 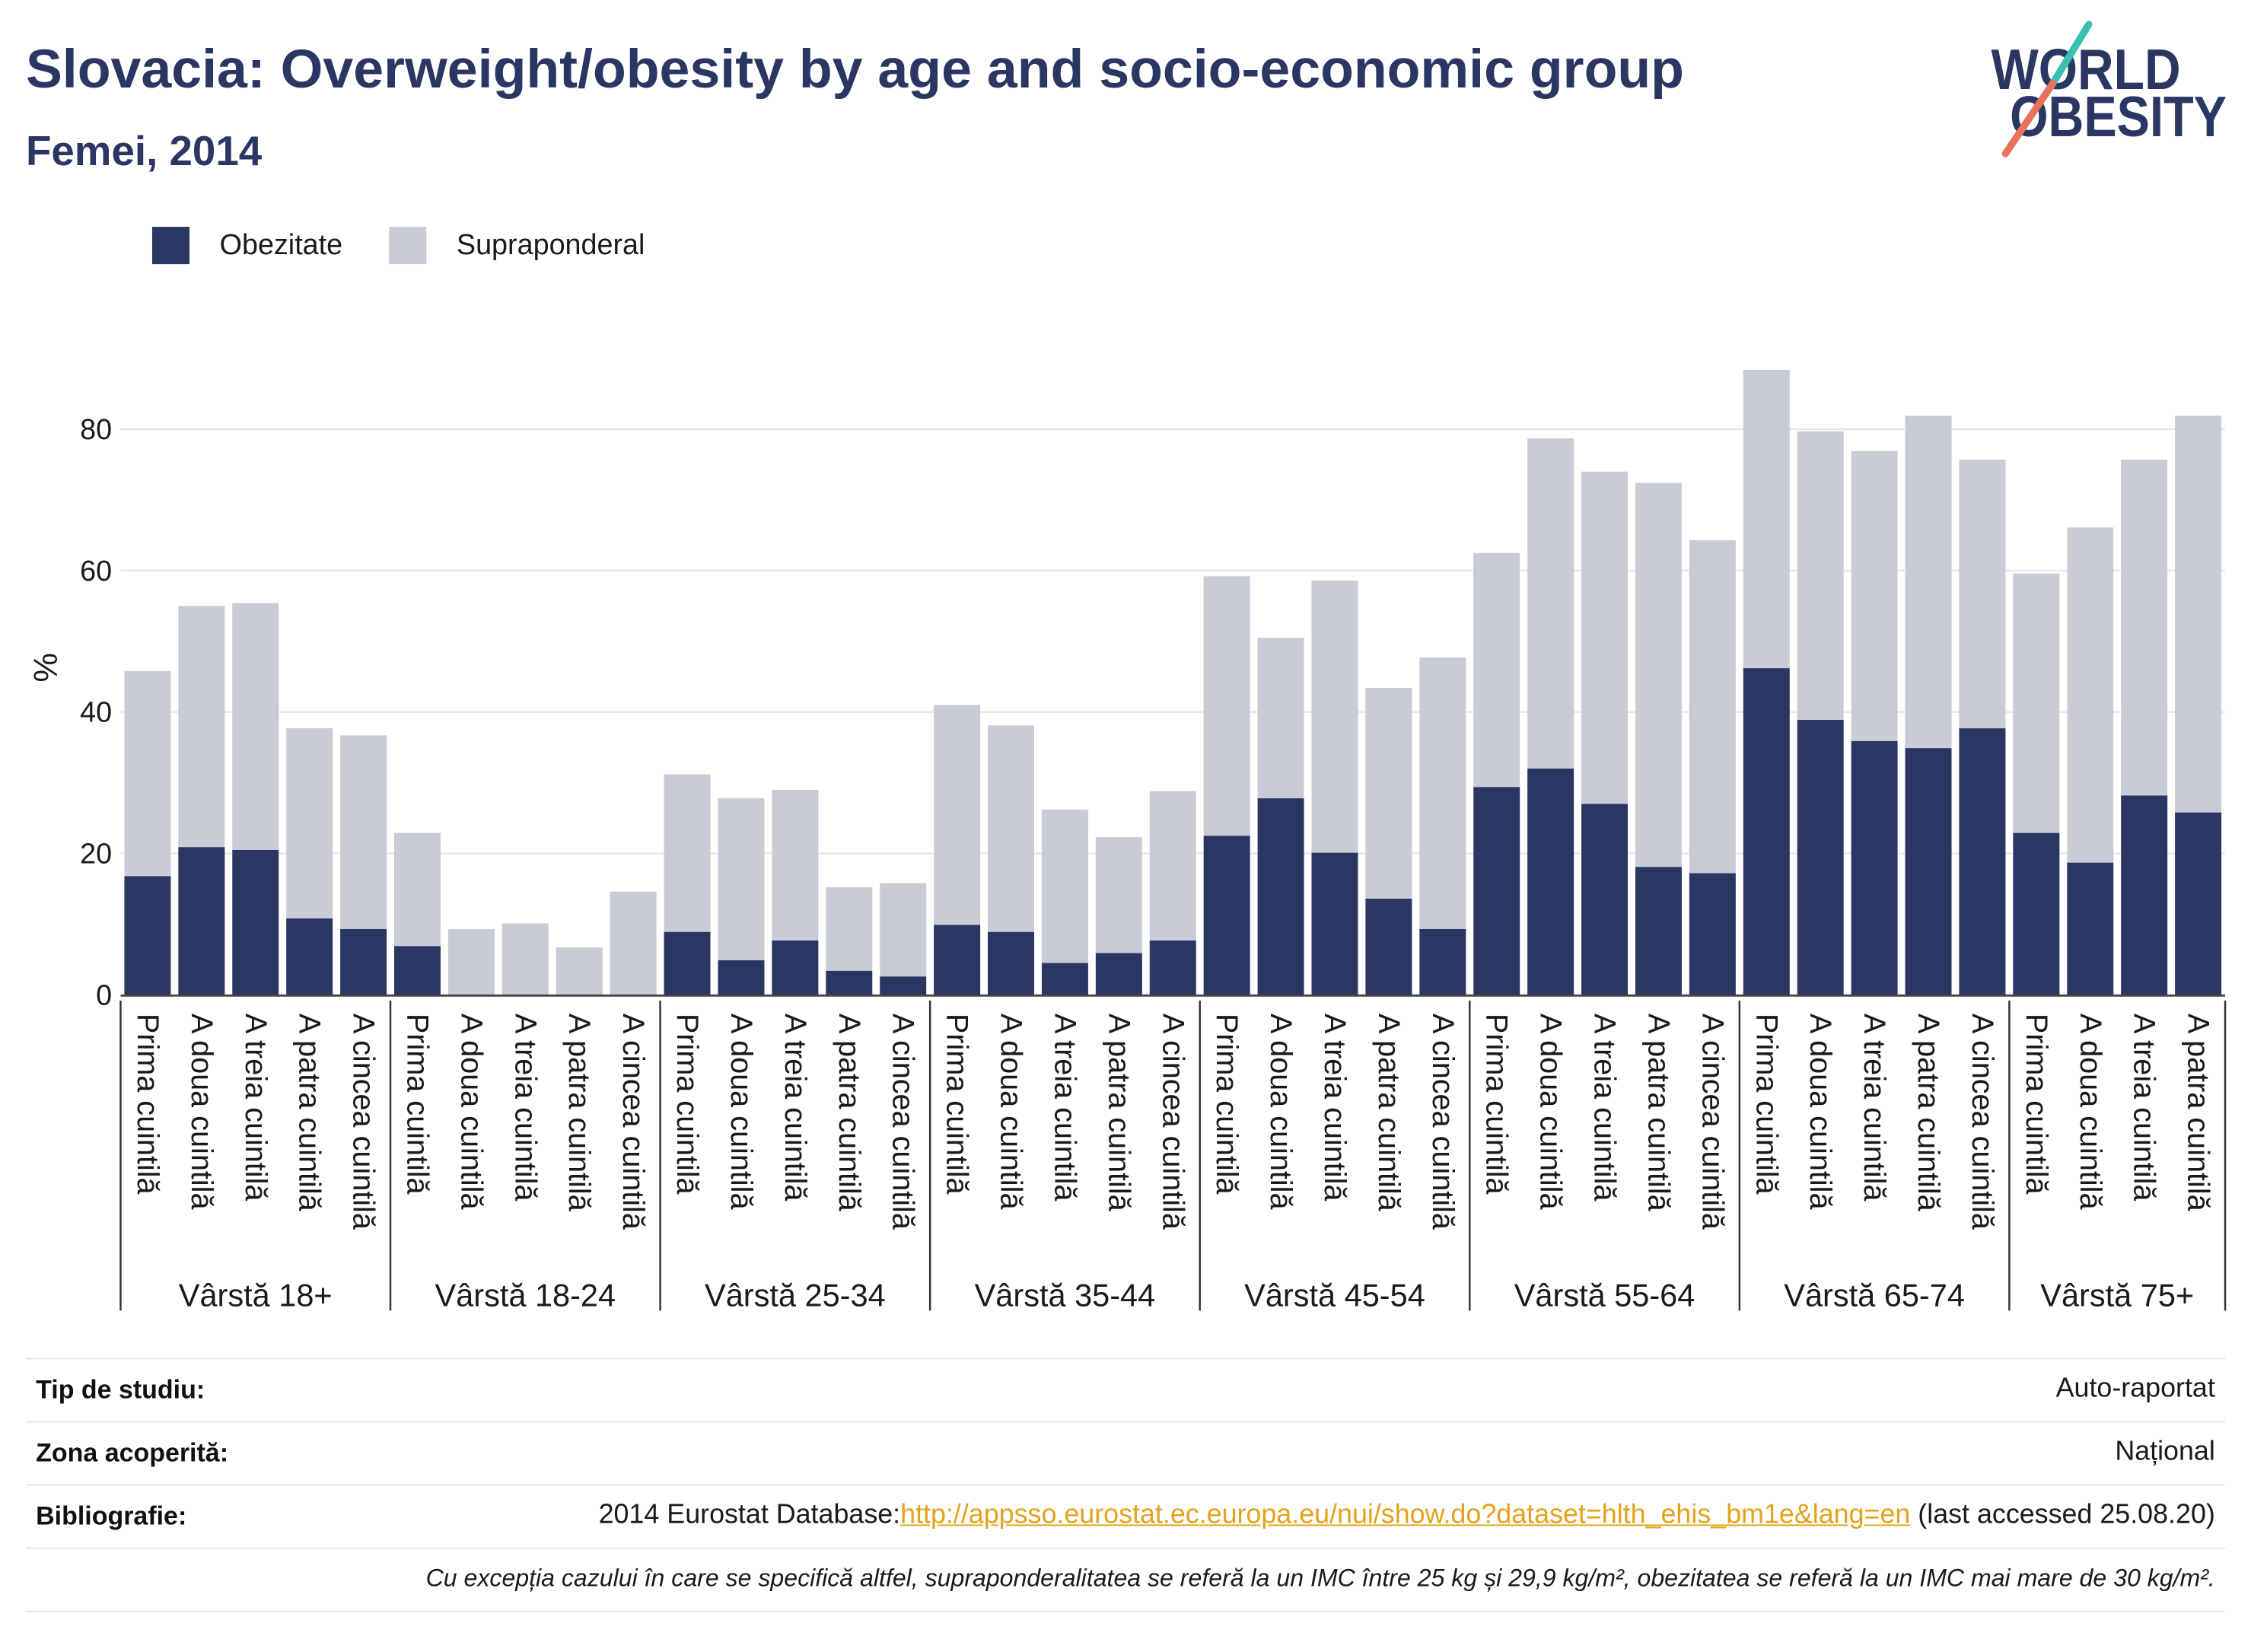 I want to click on legend-label-supraponderal: Supraponderal, so click(x=550, y=245).